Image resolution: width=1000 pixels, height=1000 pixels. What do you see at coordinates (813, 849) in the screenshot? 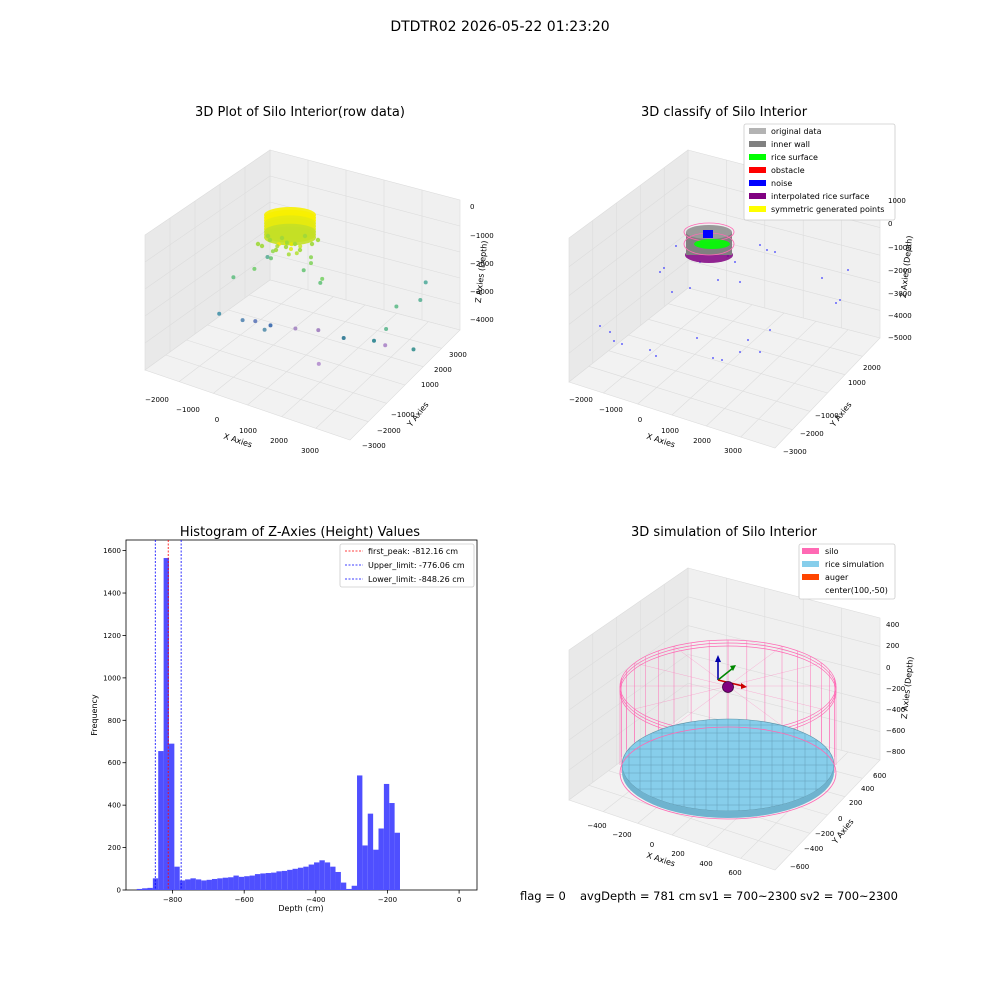
I see `p4-ytick: −400` at bounding box center [813, 849].